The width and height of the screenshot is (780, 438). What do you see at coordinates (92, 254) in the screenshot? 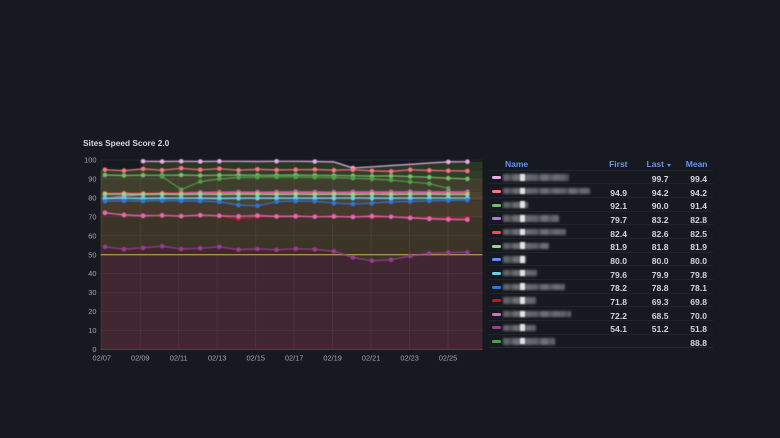
I see `svg-text: 50` at bounding box center [92, 254].